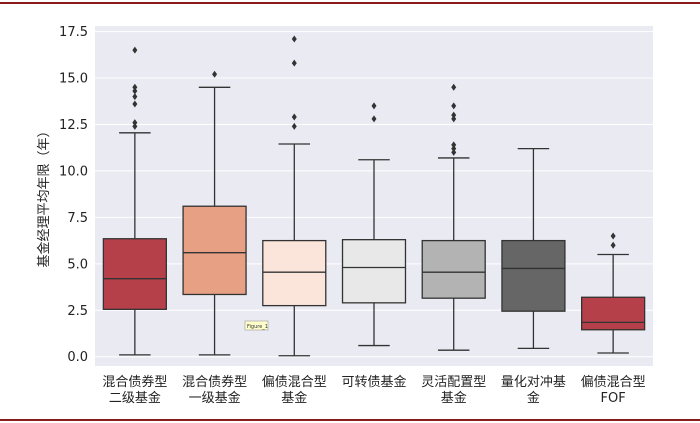 This screenshot has width=700, height=423. I want to click on x-category-label: FOF, so click(613, 398).